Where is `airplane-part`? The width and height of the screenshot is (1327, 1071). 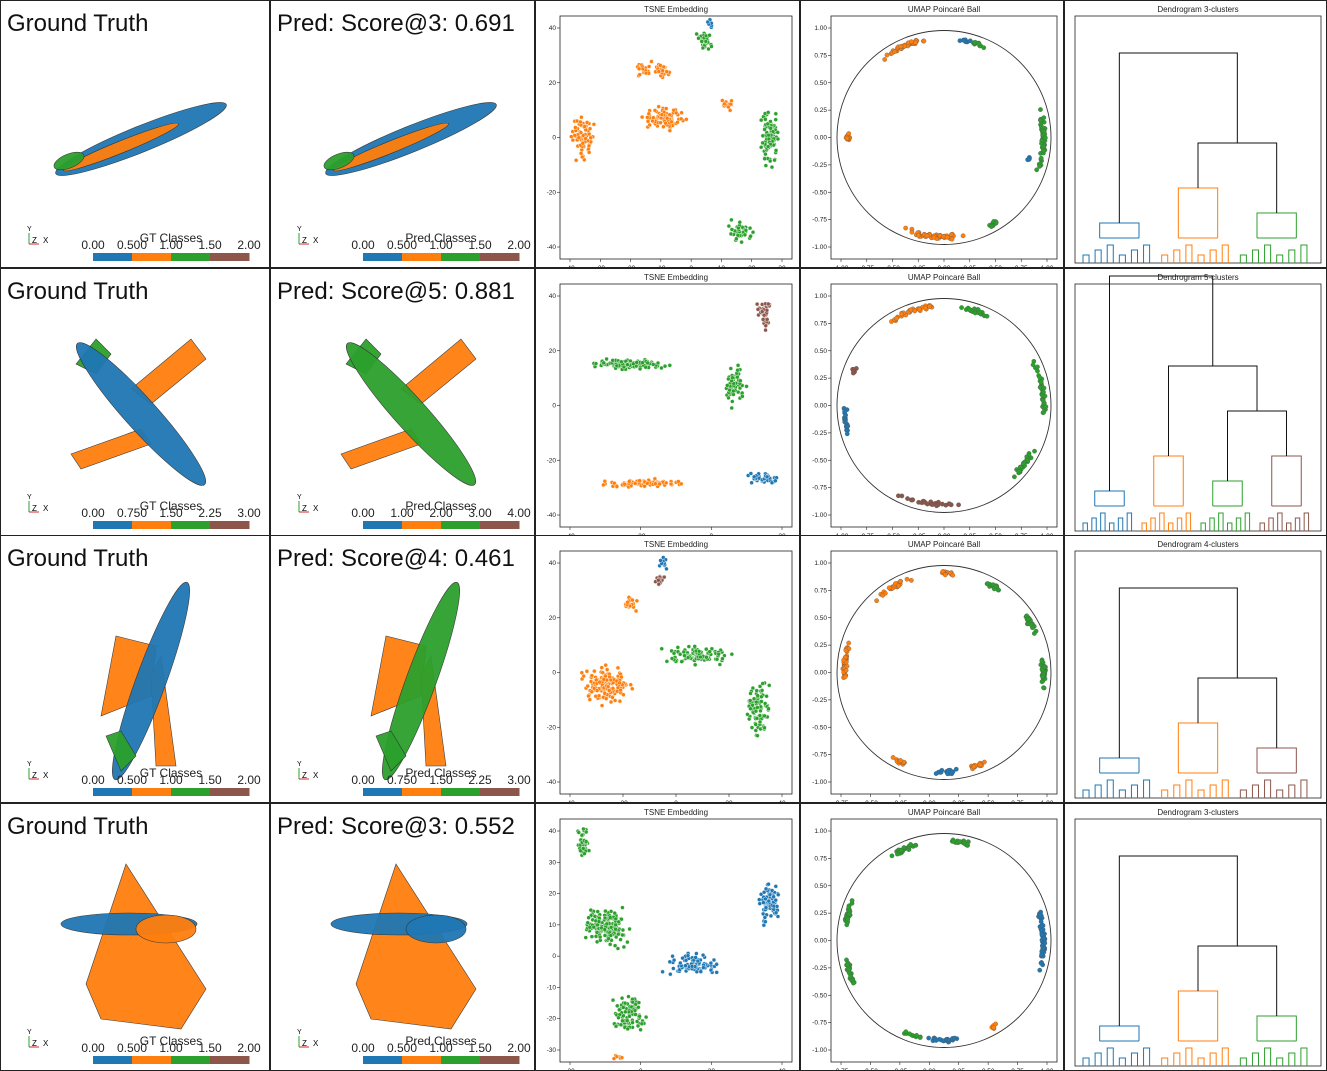 airplane-part is located at coordinates (121, 147).